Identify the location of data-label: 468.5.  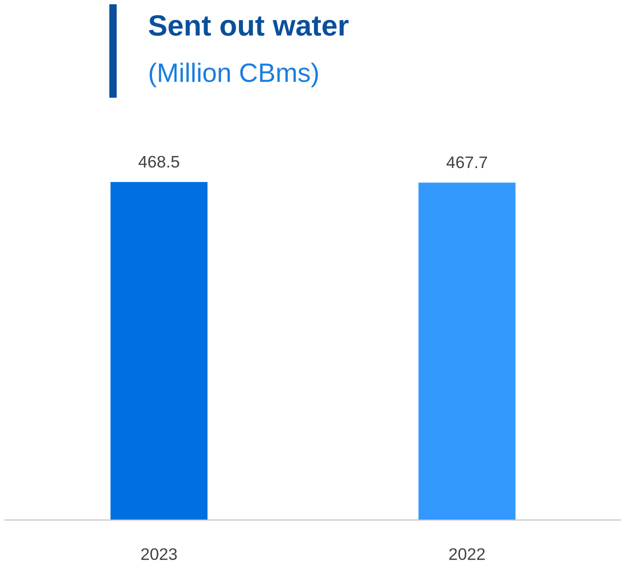
(159, 162).